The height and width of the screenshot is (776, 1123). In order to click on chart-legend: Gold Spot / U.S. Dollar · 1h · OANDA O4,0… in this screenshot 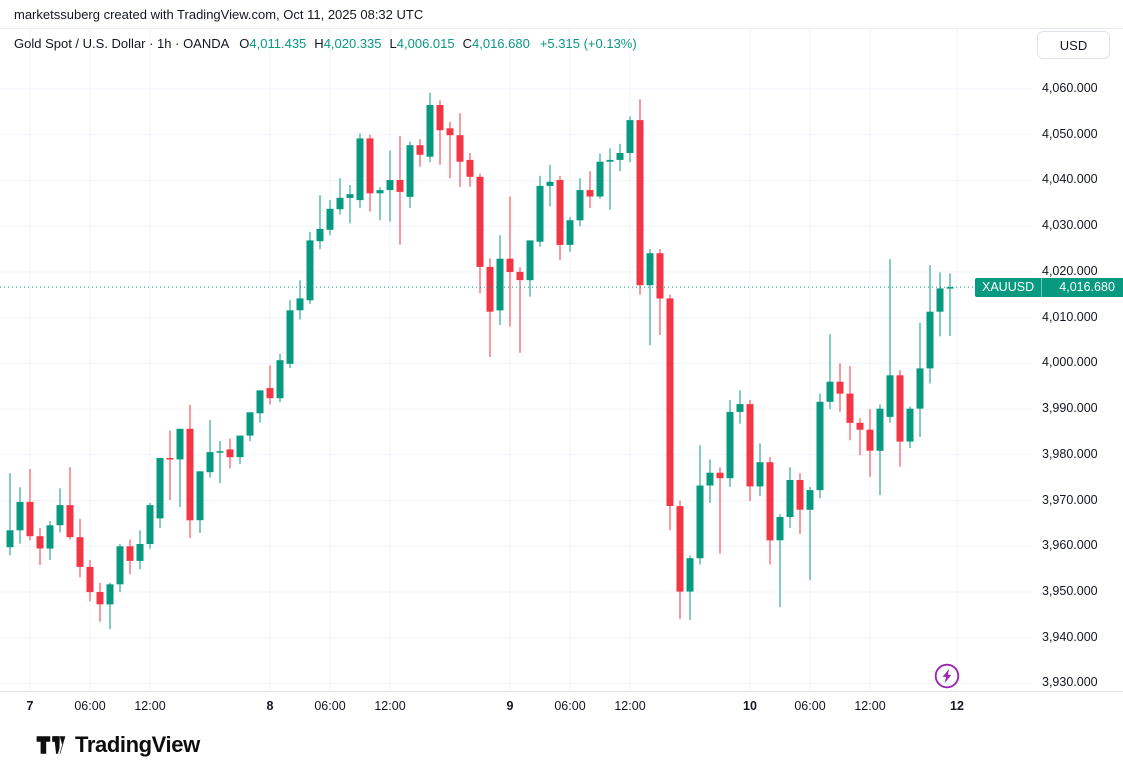, I will do `click(325, 43)`.